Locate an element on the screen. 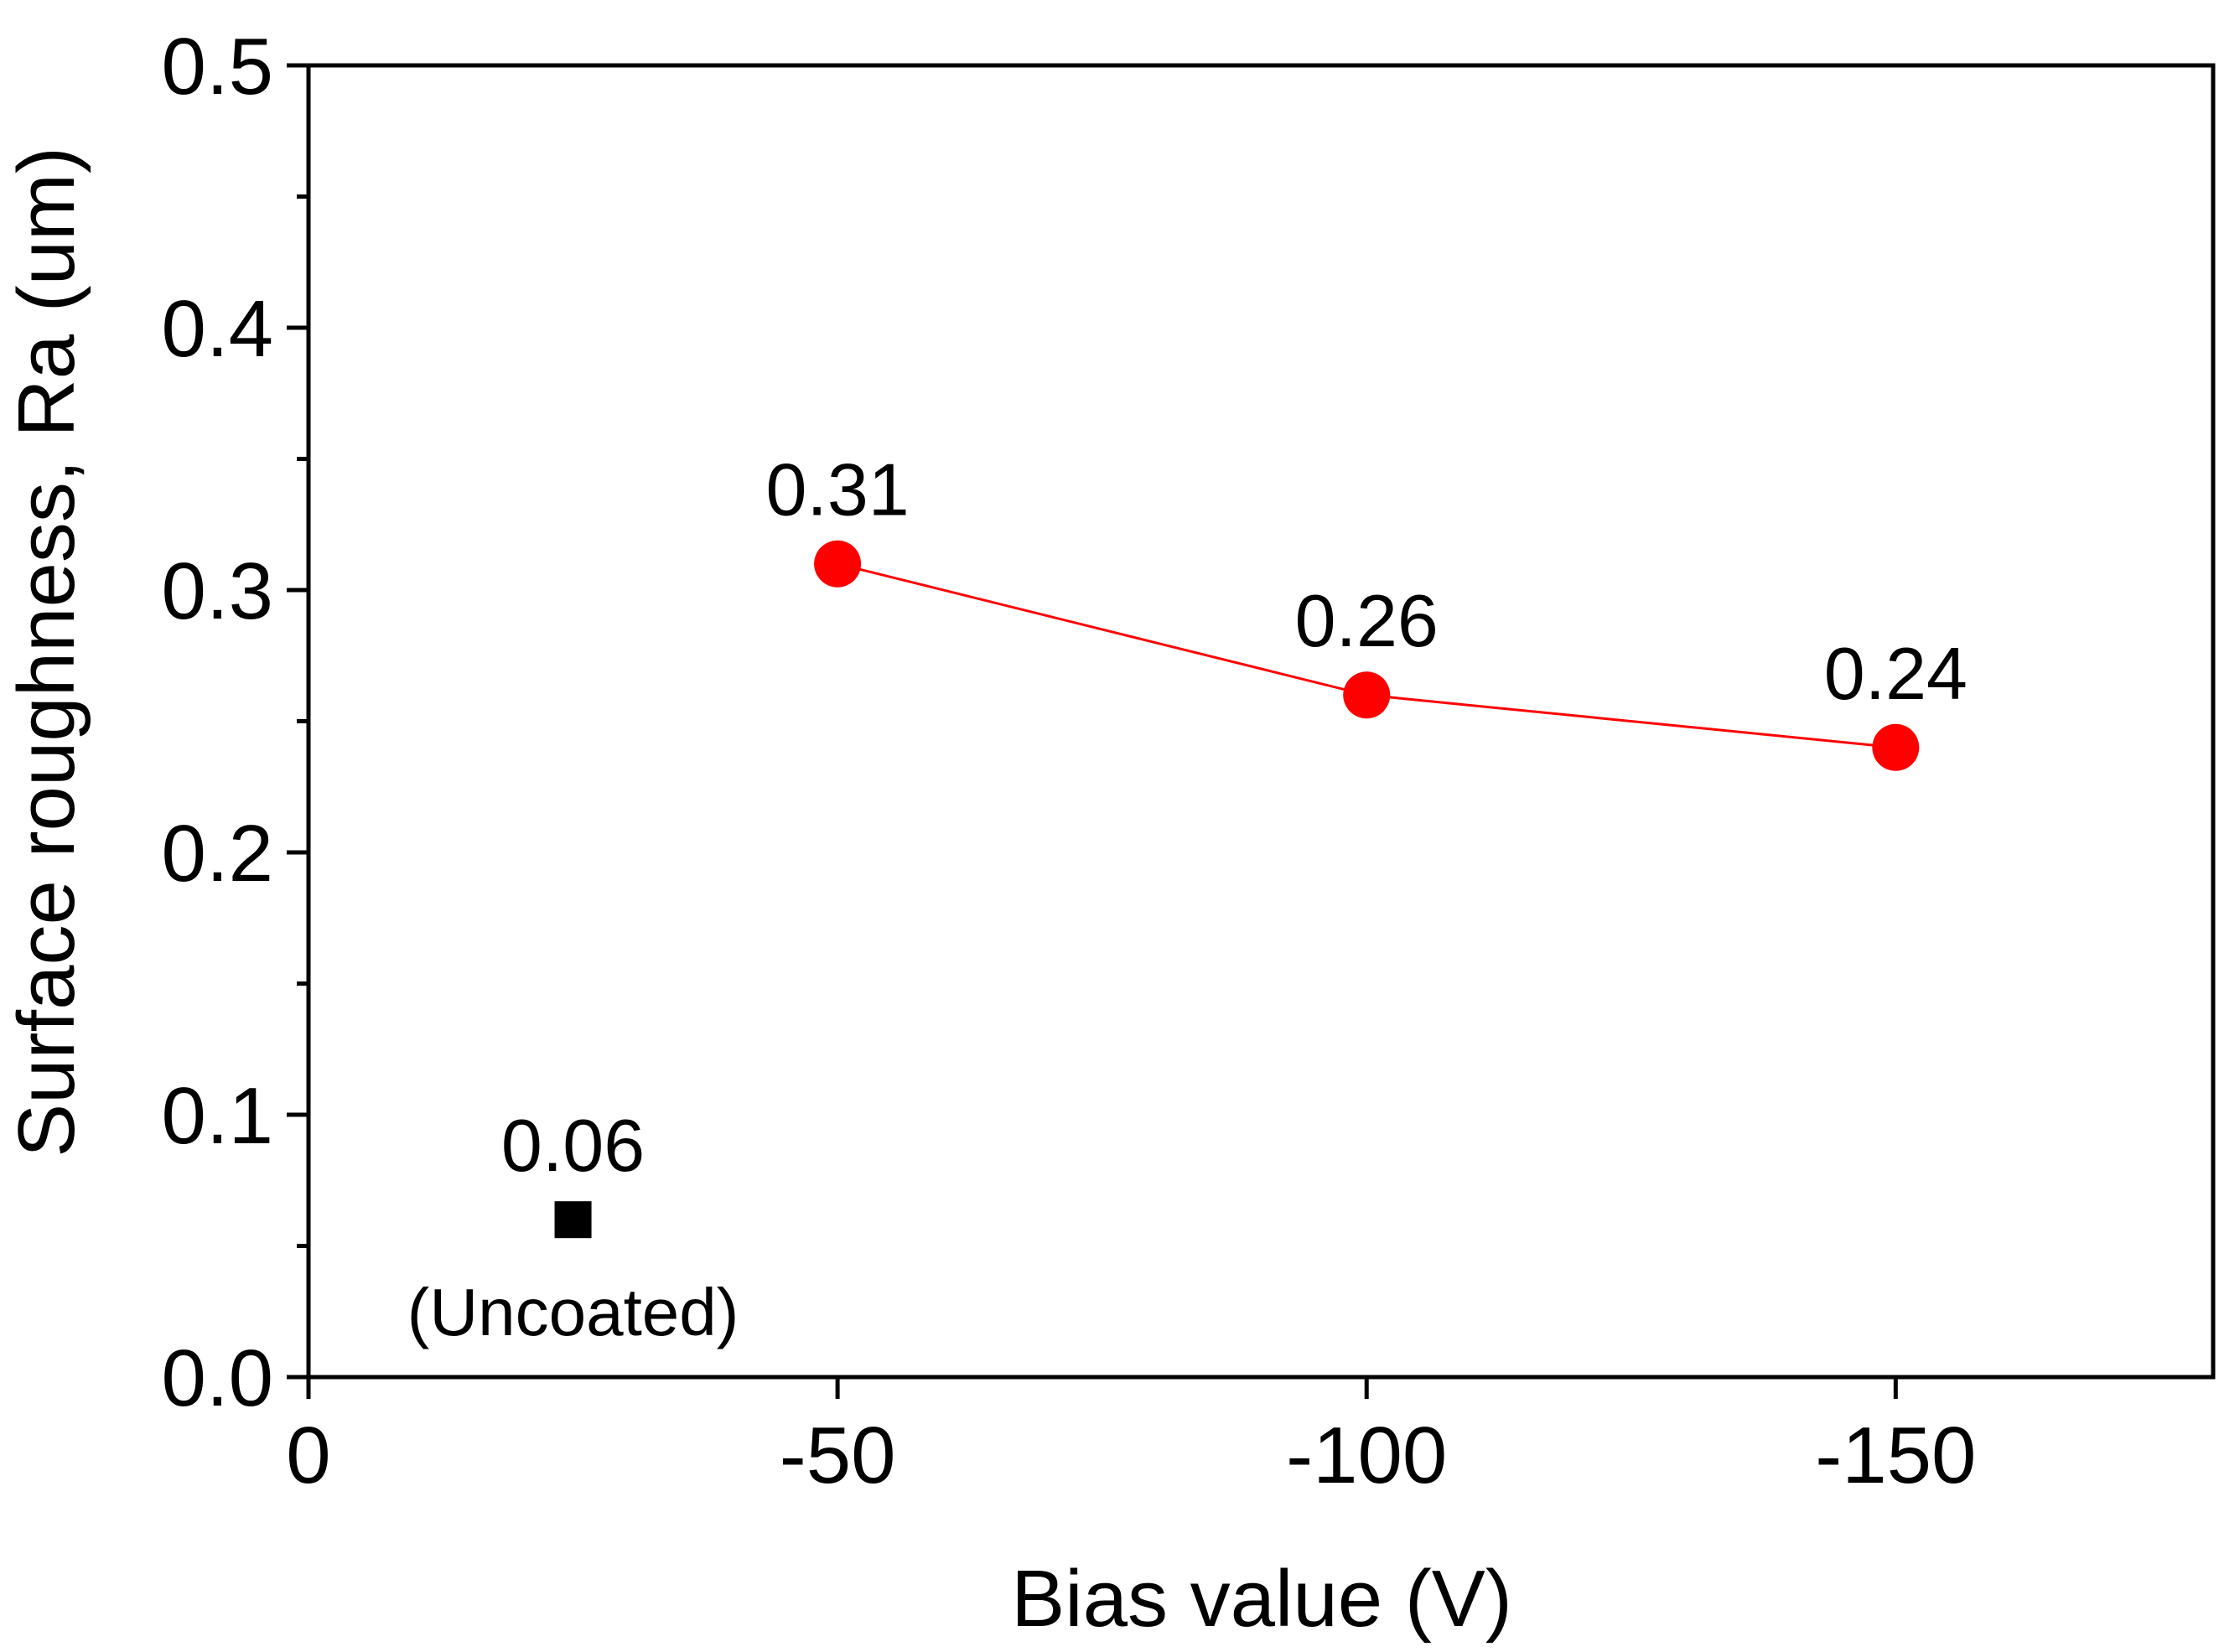 The width and height of the screenshot is (2219, 1652). x-tick-label: 0 is located at coordinates (308, 1455).